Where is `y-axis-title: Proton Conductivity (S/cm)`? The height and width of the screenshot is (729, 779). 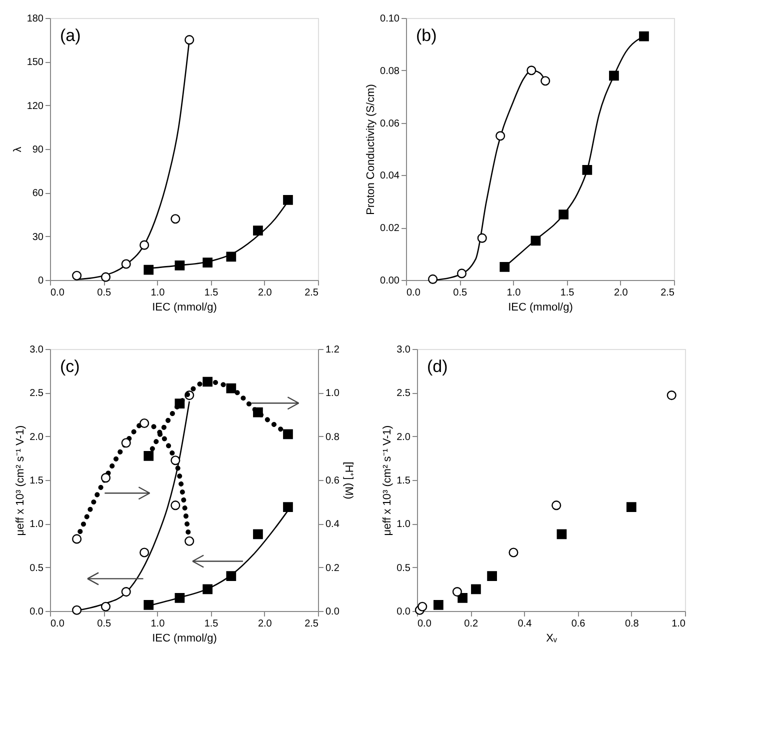 y-axis-title: Proton Conductivity (S/cm) is located at coordinates (371, 149).